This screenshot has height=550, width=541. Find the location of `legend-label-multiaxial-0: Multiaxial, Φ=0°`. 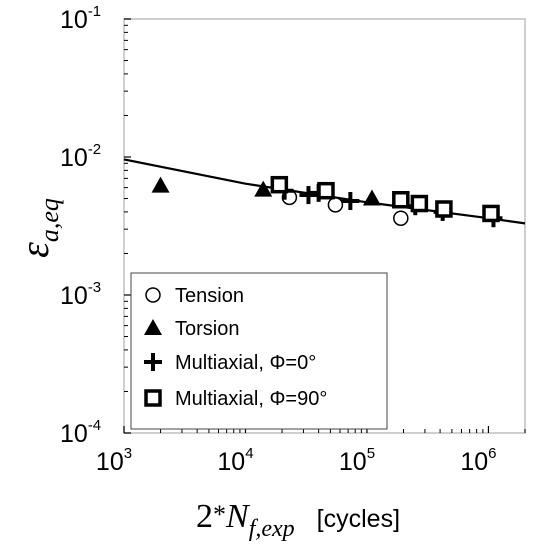

legend-label-multiaxial-0: Multiaxial, Φ=0° is located at coordinates (245, 363).